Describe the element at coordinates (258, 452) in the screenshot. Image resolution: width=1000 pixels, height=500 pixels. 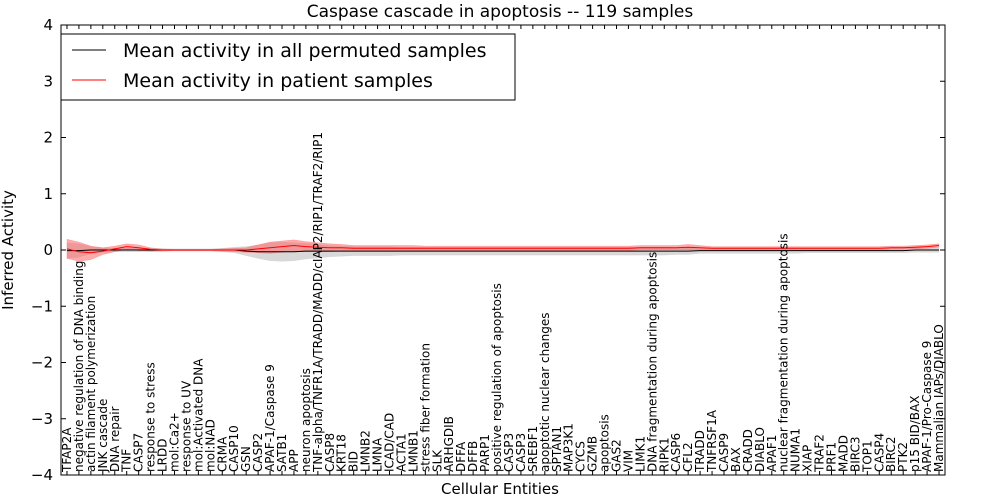
I see `entity-label: CASP2` at that location.